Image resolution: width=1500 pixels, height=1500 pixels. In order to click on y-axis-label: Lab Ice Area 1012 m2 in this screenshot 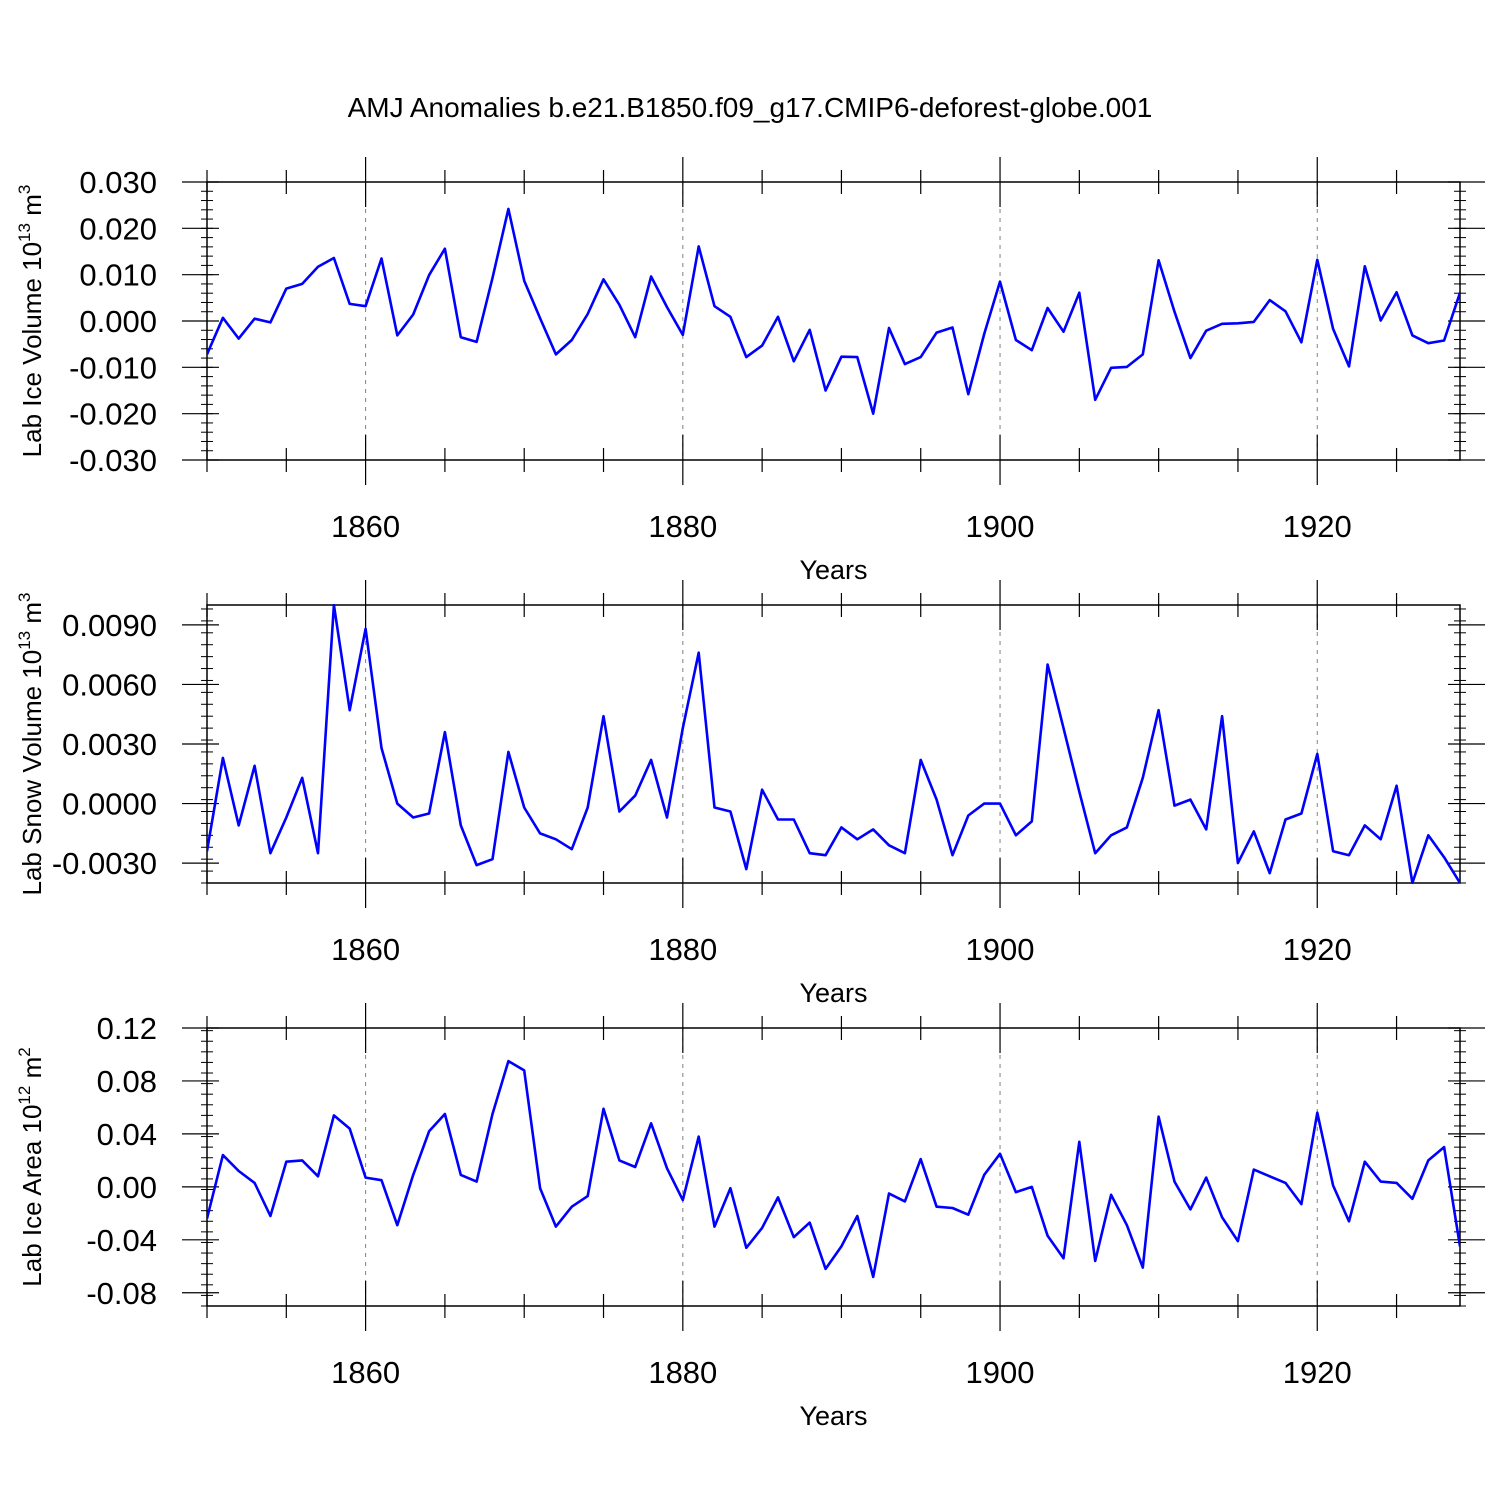, I will do `click(31, 1166)`.